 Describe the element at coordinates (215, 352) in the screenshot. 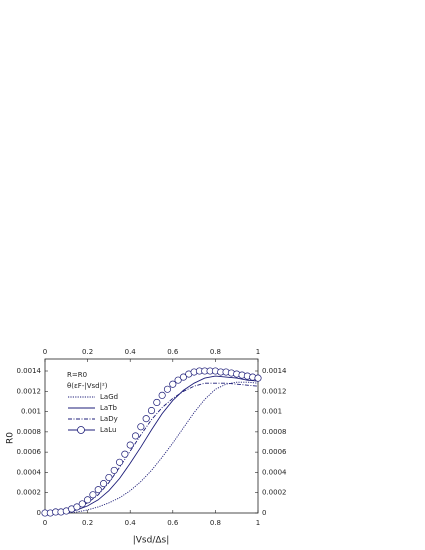

I see `x-tick-label-top: 0.8` at that location.